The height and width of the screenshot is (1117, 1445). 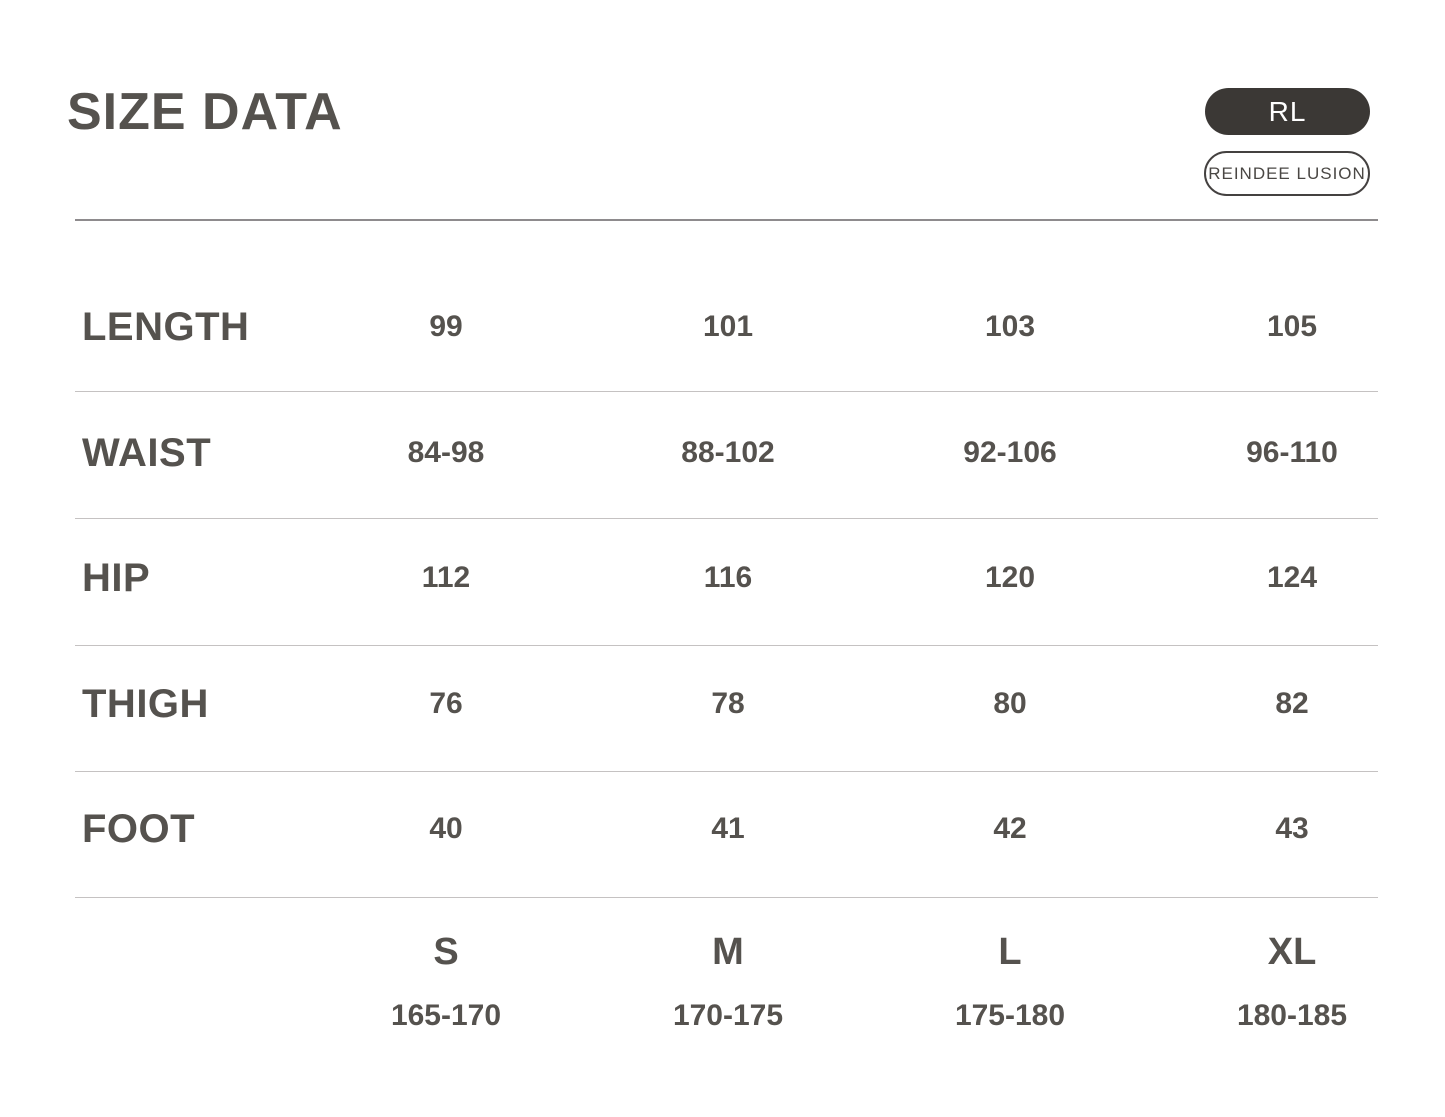 I want to click on size-column-xl: XL 180-185, so click(x=1292, y=1007).